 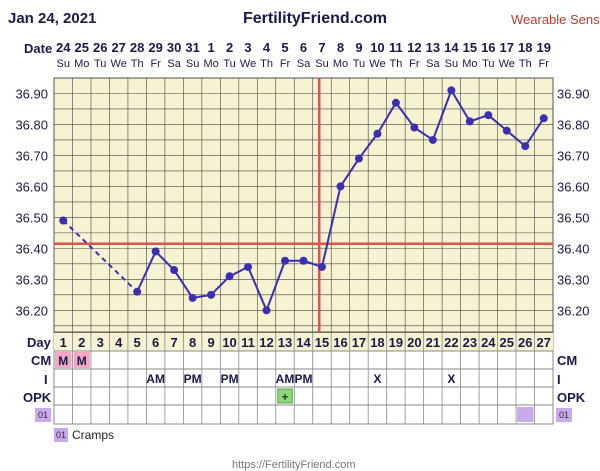 I want to click on date-label: 2, so click(x=229, y=47).